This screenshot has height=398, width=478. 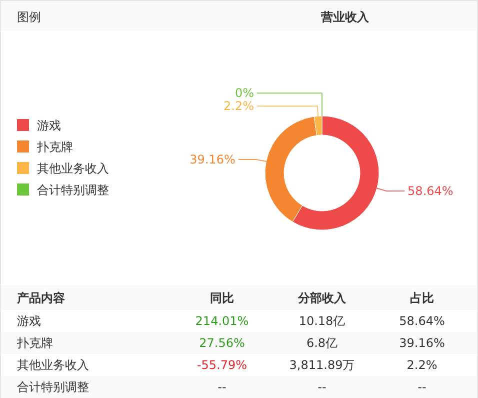 I want to click on legend-title: 图例, so click(x=29, y=17).